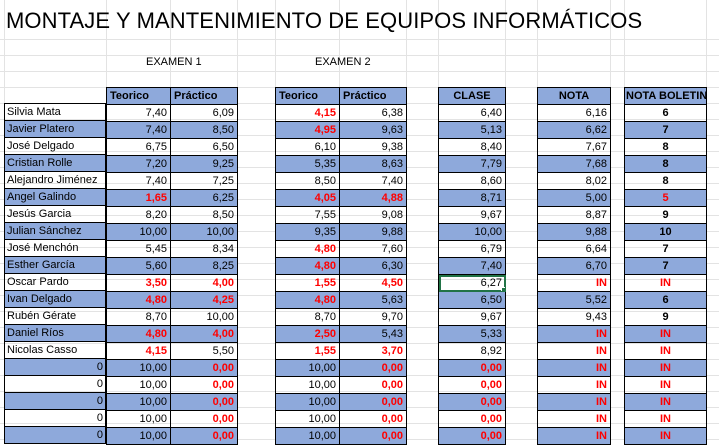  What do you see at coordinates (55, 129) in the screenshot?
I see `student-name-cell: Javier Platero` at bounding box center [55, 129].